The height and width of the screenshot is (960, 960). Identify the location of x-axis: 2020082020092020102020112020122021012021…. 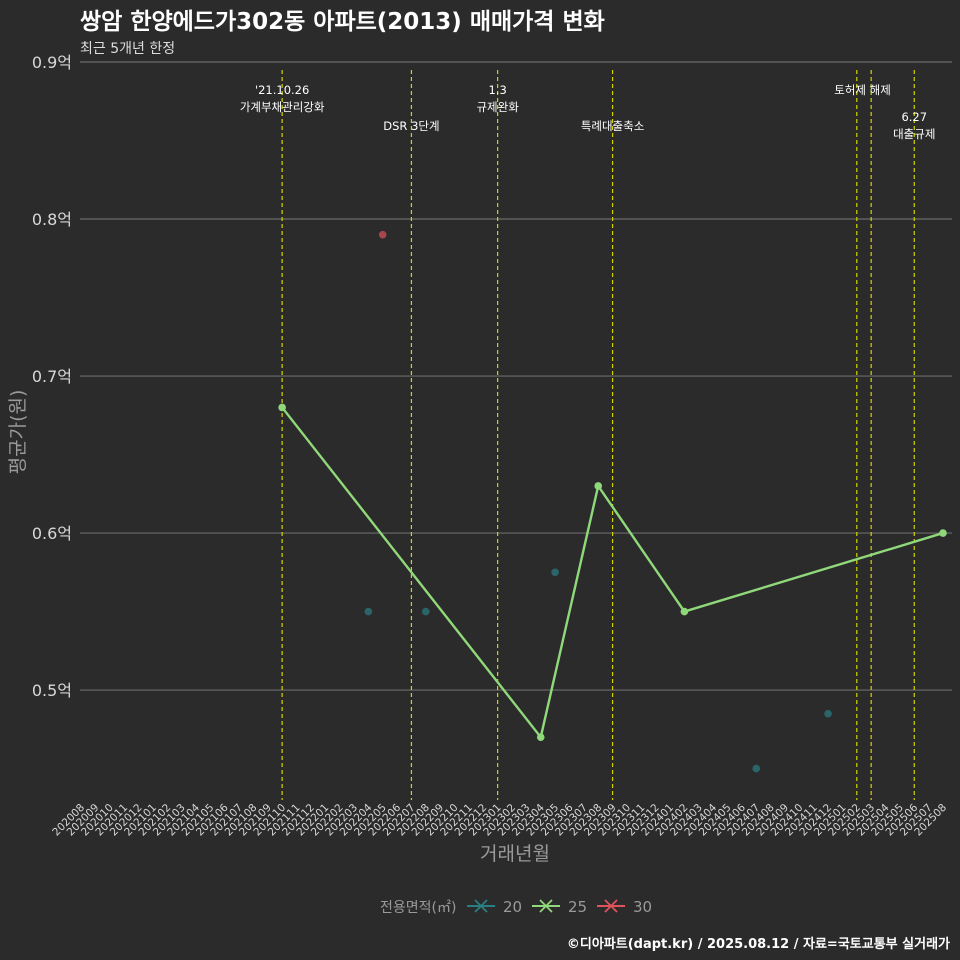
(499, 819).